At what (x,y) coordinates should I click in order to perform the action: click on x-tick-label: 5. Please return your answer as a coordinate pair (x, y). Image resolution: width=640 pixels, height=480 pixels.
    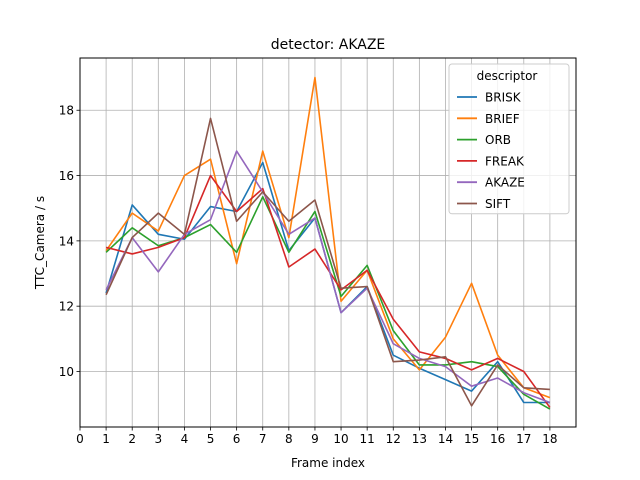
    Looking at the image, I should click on (211, 439).